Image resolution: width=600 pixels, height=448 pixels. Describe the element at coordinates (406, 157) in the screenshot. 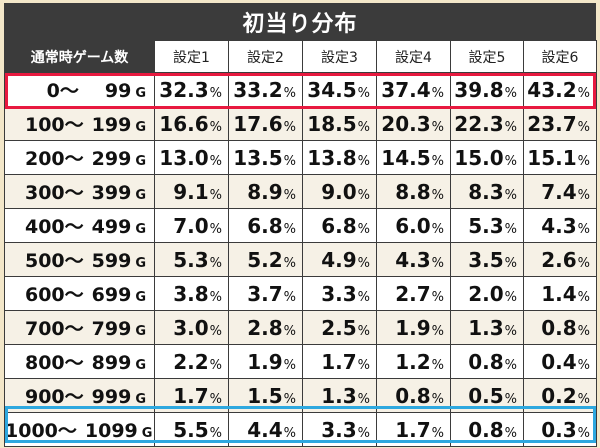

I see `probability-value: 14.5` at that location.